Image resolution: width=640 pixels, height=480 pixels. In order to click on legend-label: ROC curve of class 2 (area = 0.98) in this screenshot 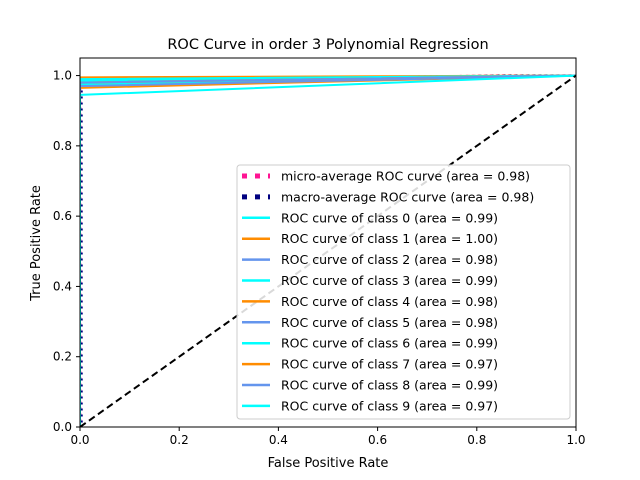, I will do `click(389, 259)`.